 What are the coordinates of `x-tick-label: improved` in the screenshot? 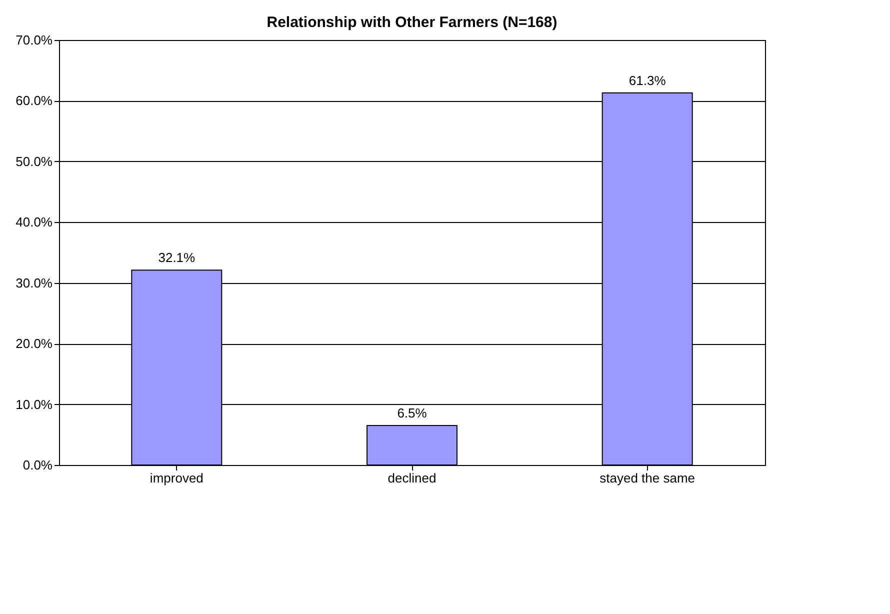 It's located at (177, 478).